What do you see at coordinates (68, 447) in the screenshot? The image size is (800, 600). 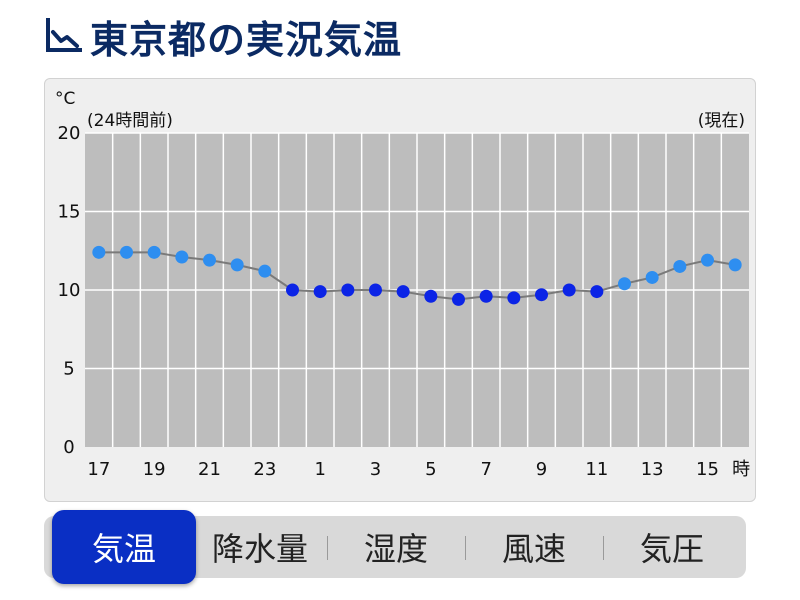 I see `y-tick-label: 0` at bounding box center [68, 447].